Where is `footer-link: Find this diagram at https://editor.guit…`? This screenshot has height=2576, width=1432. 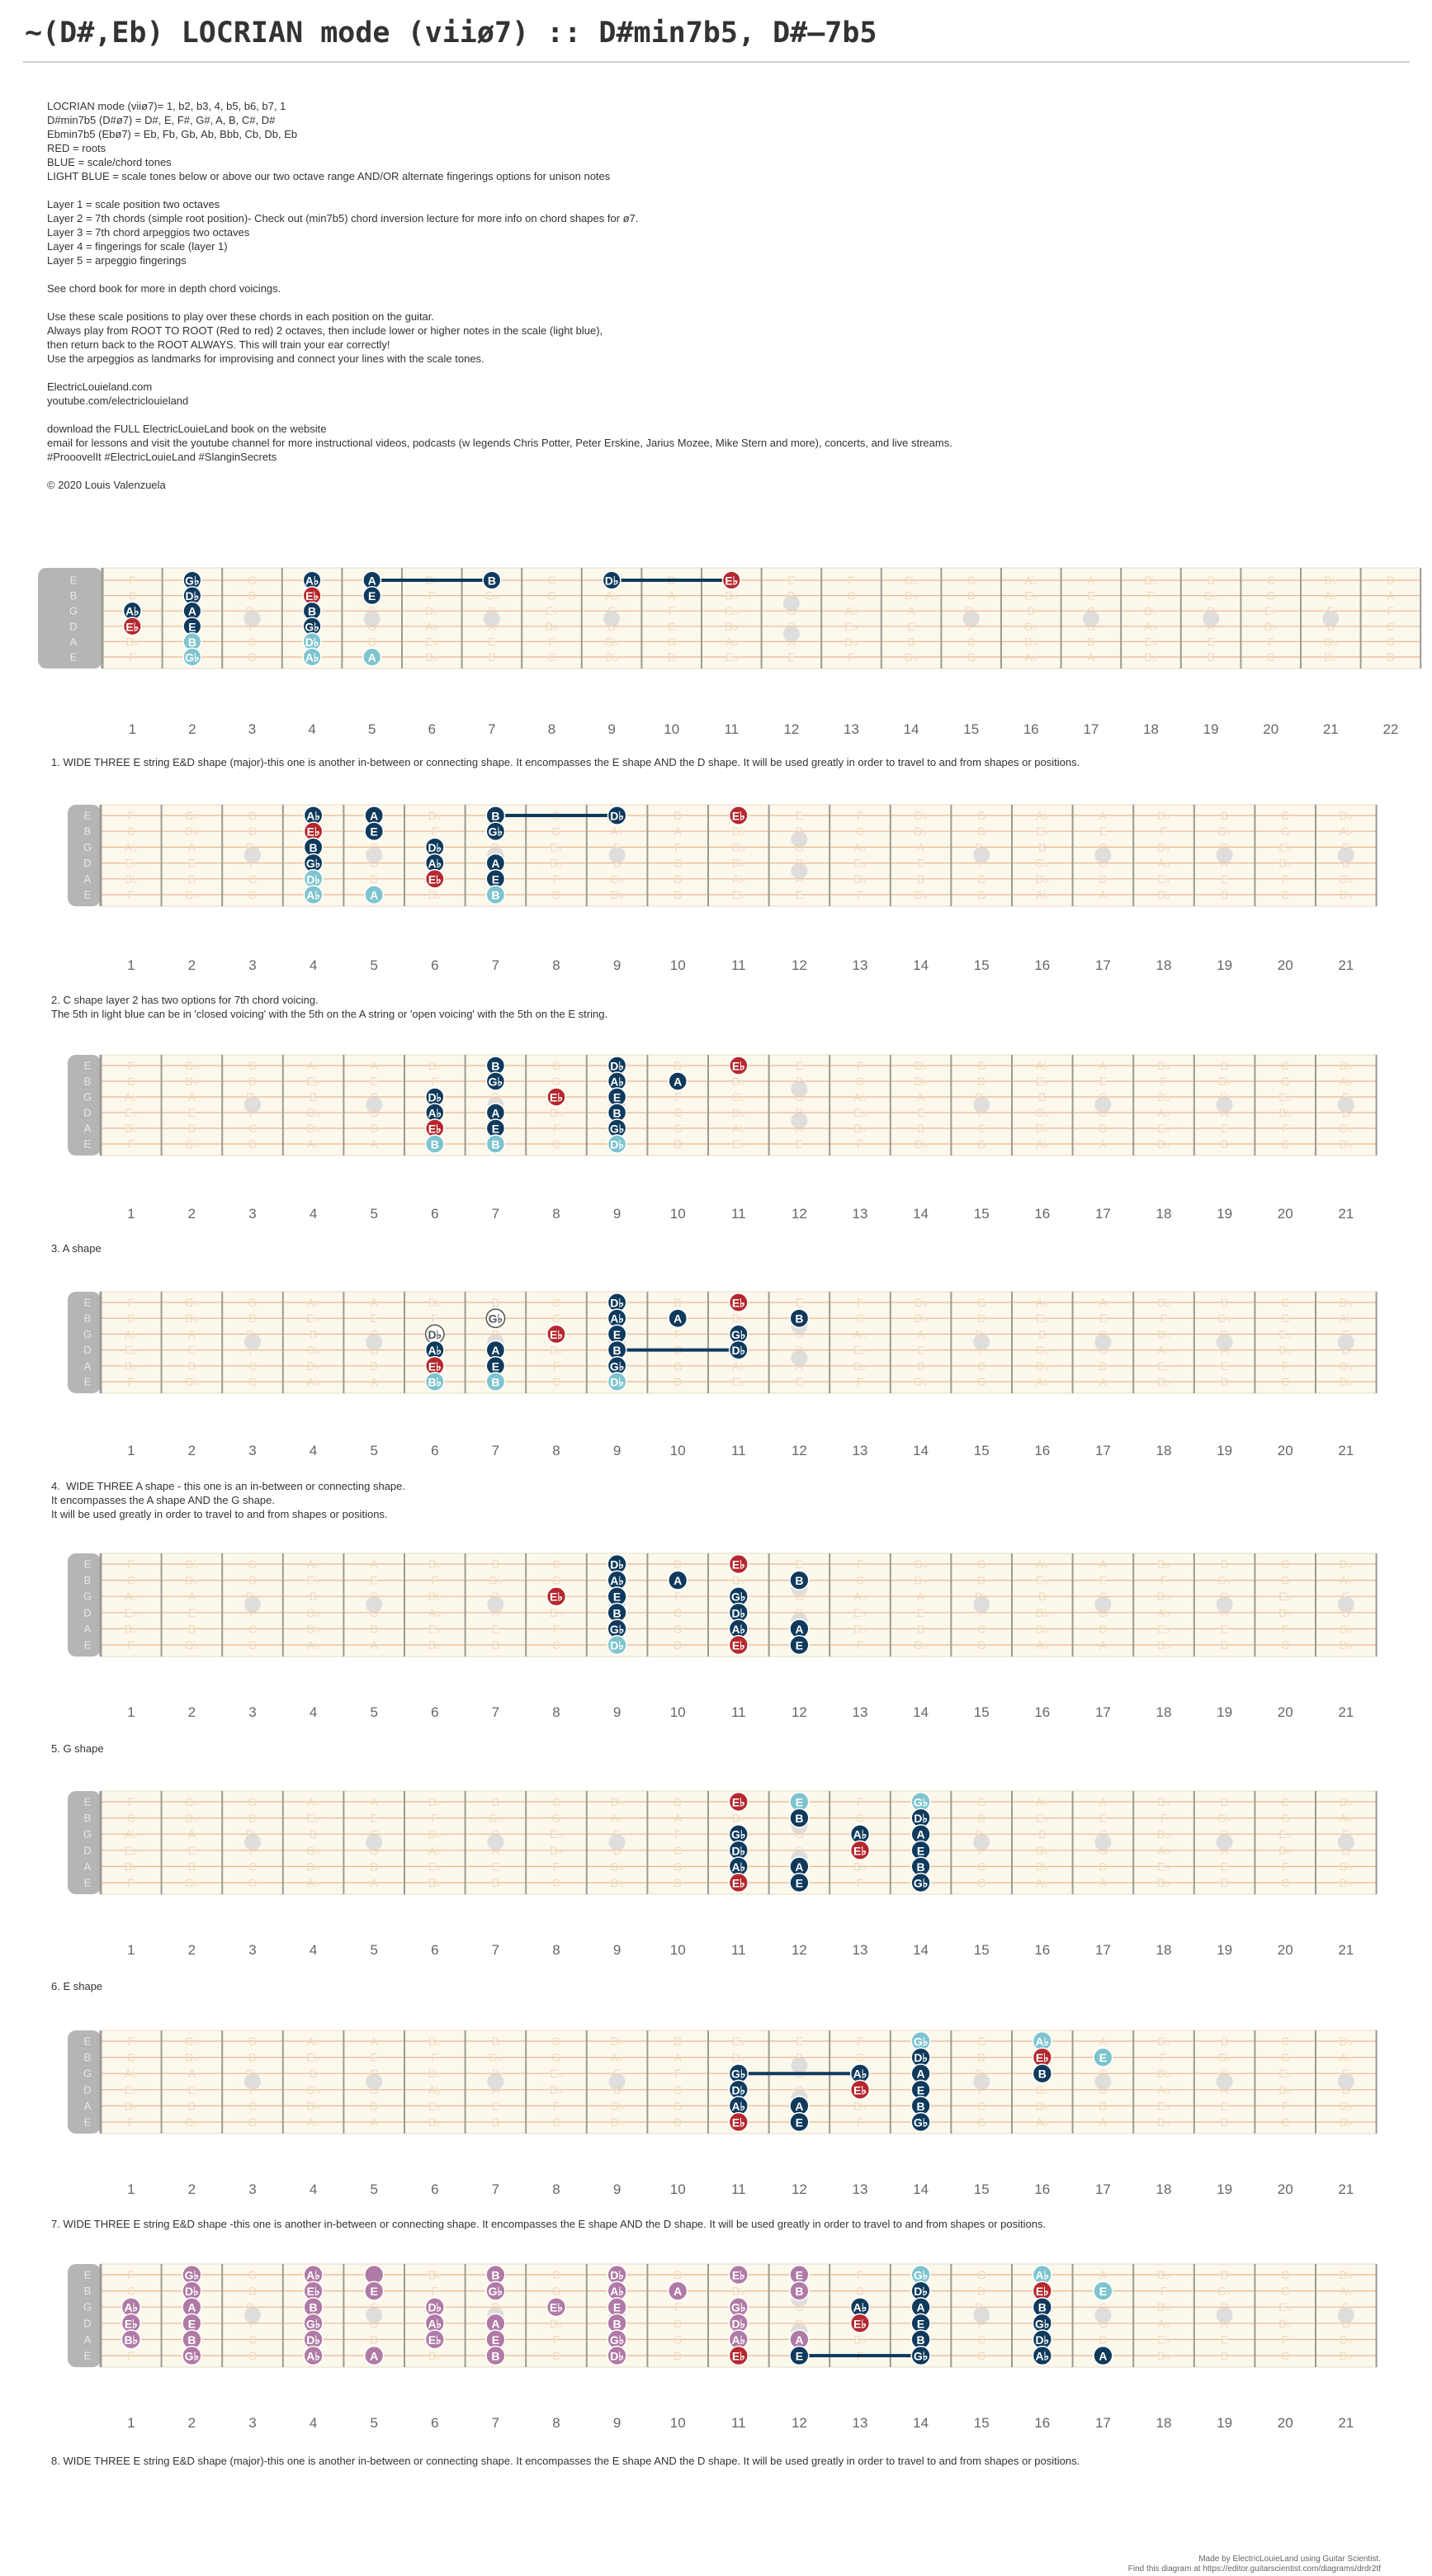 footer-link: Find this diagram at https://editor.guit… is located at coordinates (1254, 2569).